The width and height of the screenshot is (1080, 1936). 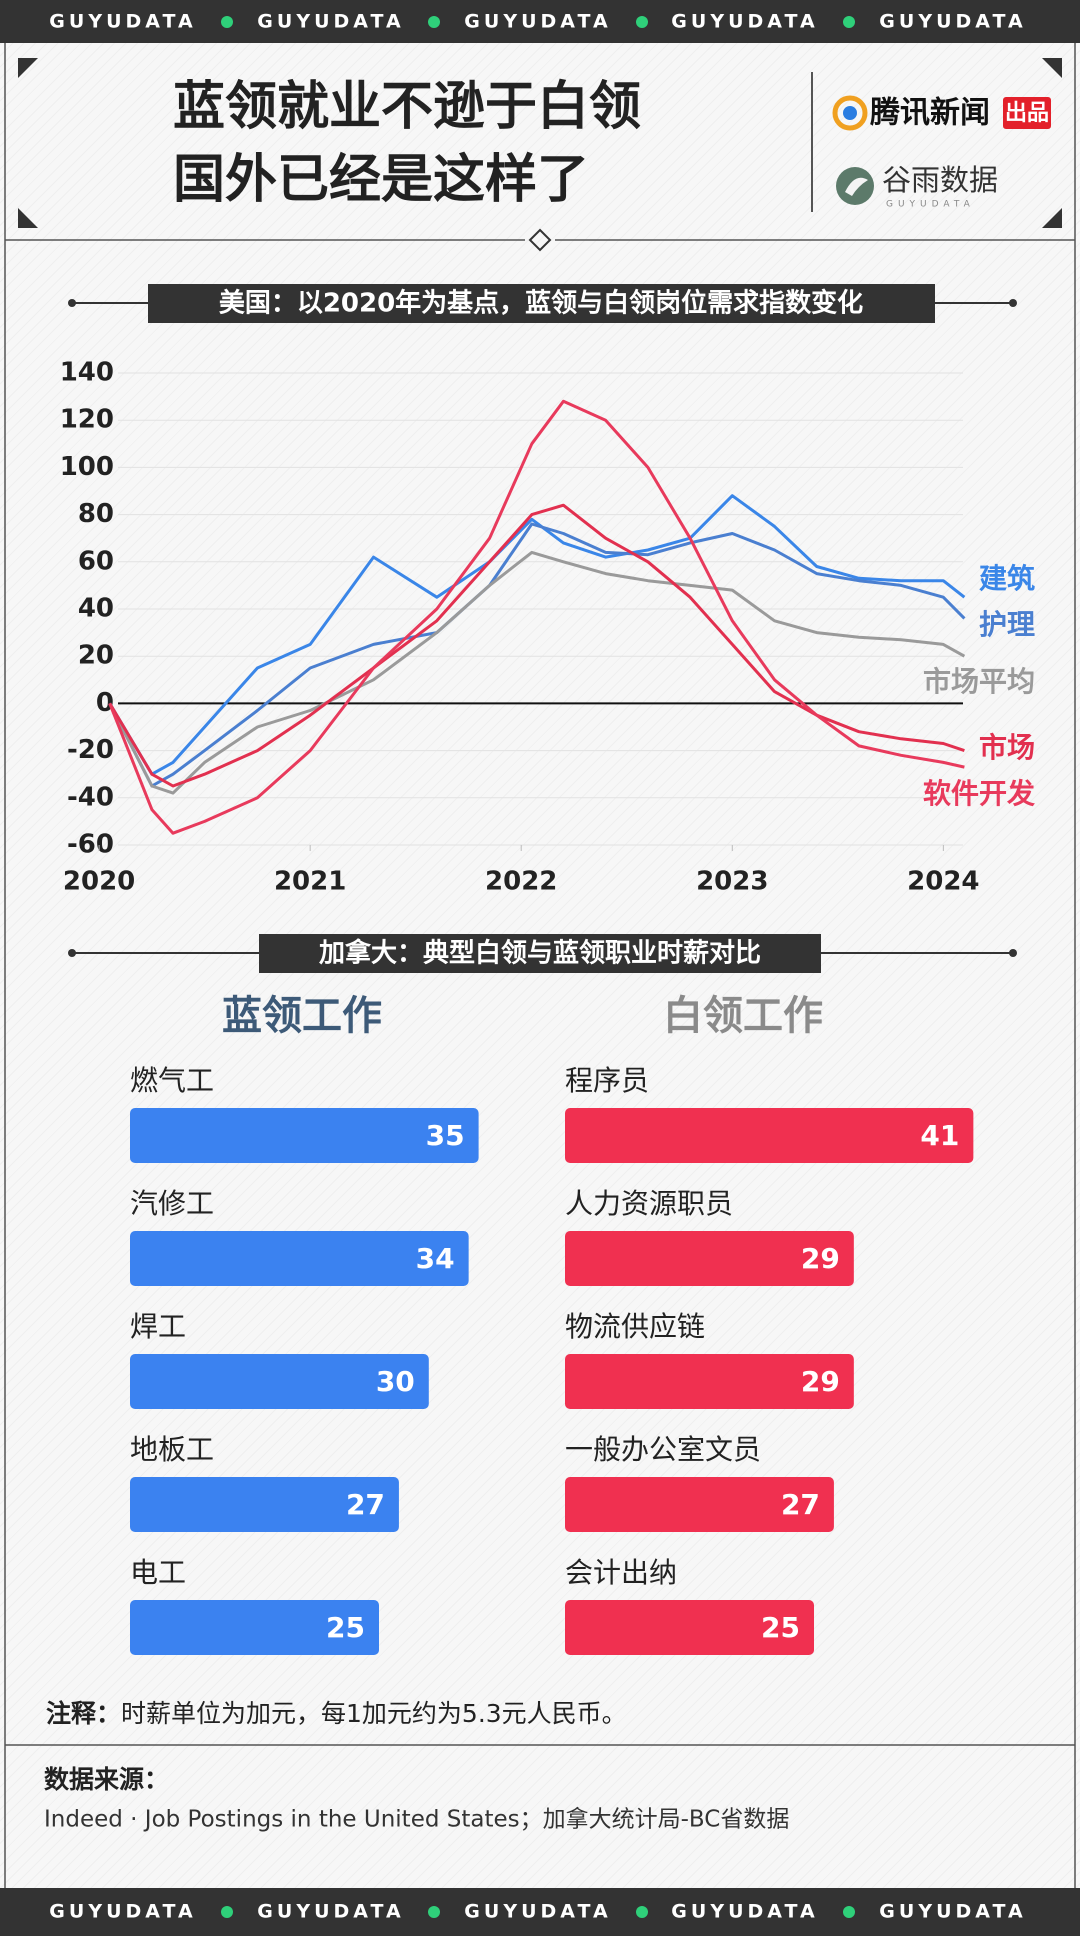 What do you see at coordinates (943, 882) in the screenshot?
I see `x-tick-label: 2024` at bounding box center [943, 882].